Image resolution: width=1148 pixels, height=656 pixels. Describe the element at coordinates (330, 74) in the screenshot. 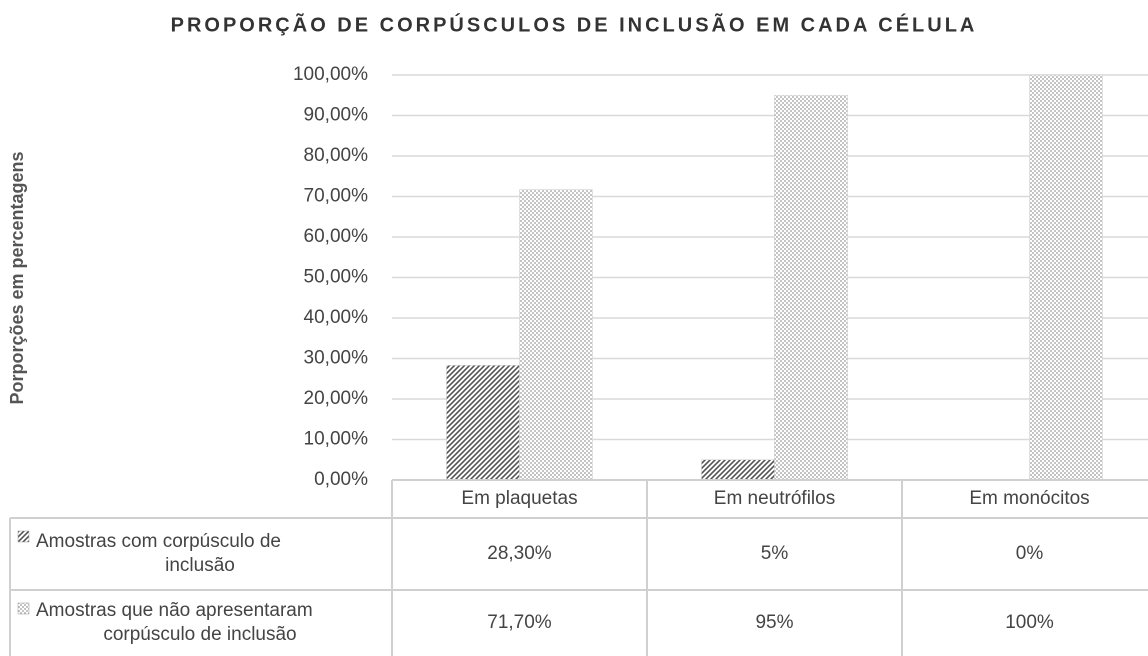

I see `y-tick-label: 100,00%` at that location.